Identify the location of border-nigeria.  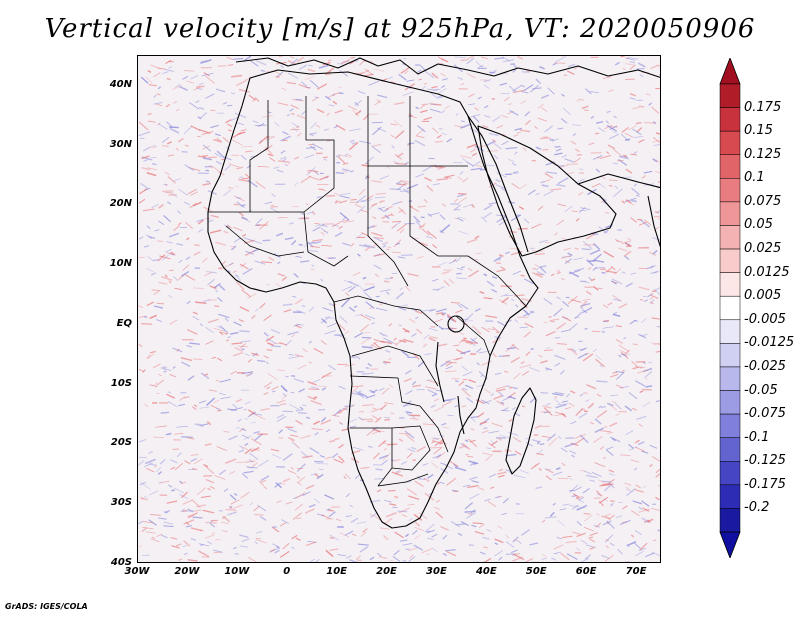
(326, 239).